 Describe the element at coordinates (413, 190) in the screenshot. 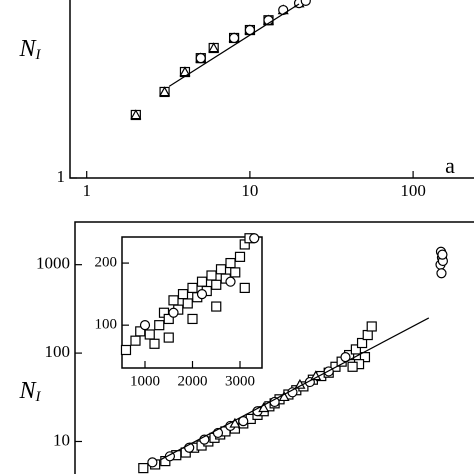

I see `x-tick-label: 100` at that location.